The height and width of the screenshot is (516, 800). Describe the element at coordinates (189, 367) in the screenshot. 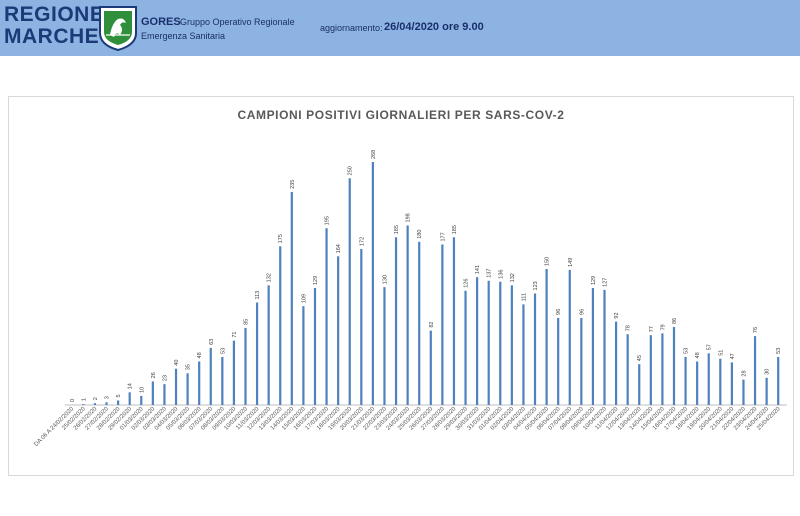

I see `data-label: 35` at that location.